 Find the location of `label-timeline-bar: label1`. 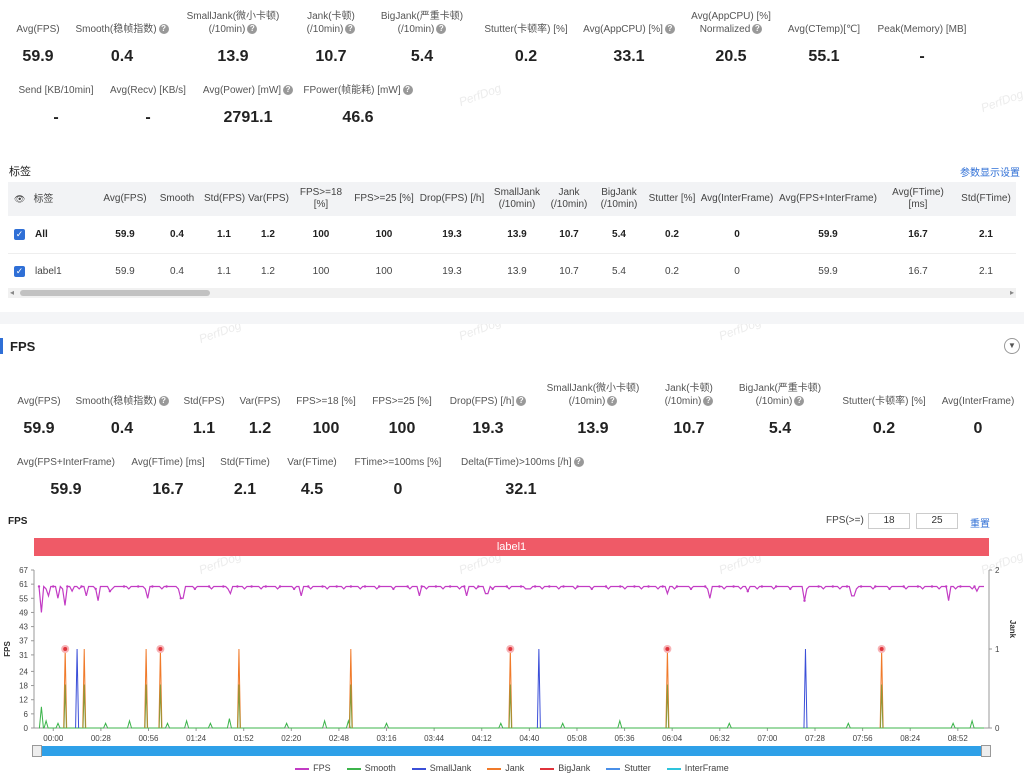

label-timeline-bar: label1 is located at coordinates (511, 547).